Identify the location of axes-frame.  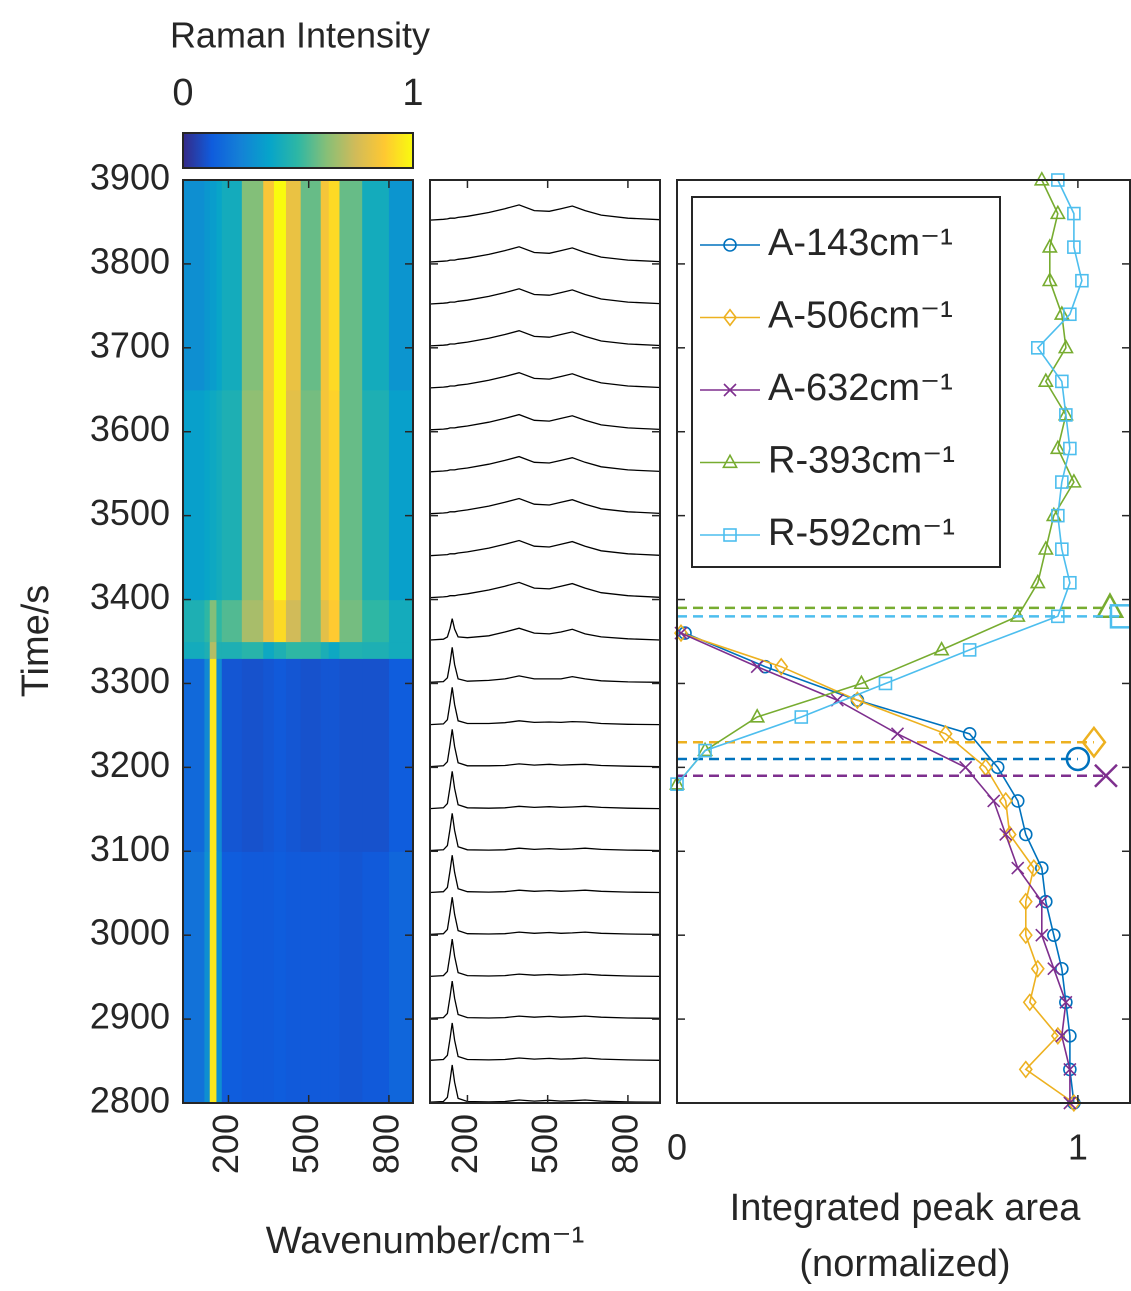
(545, 641).